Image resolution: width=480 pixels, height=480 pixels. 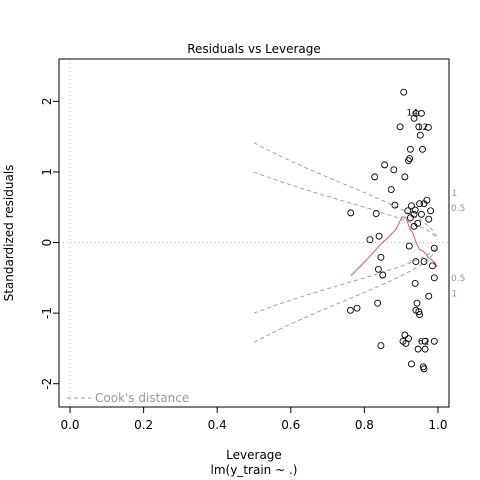 What do you see at coordinates (254, 49) in the screenshot?
I see `chart-title: Residuals vs Leverage` at bounding box center [254, 49].